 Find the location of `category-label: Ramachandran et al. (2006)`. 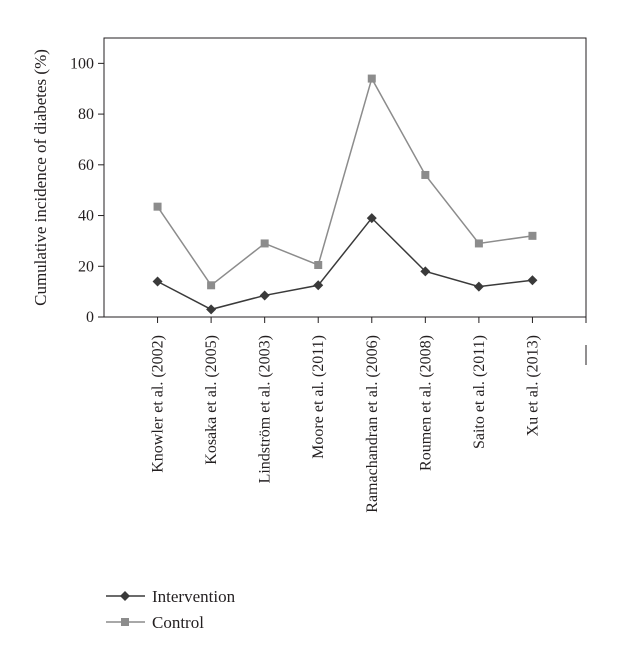

category-label: Ramachandran et al. (2006) is located at coordinates (372, 424).